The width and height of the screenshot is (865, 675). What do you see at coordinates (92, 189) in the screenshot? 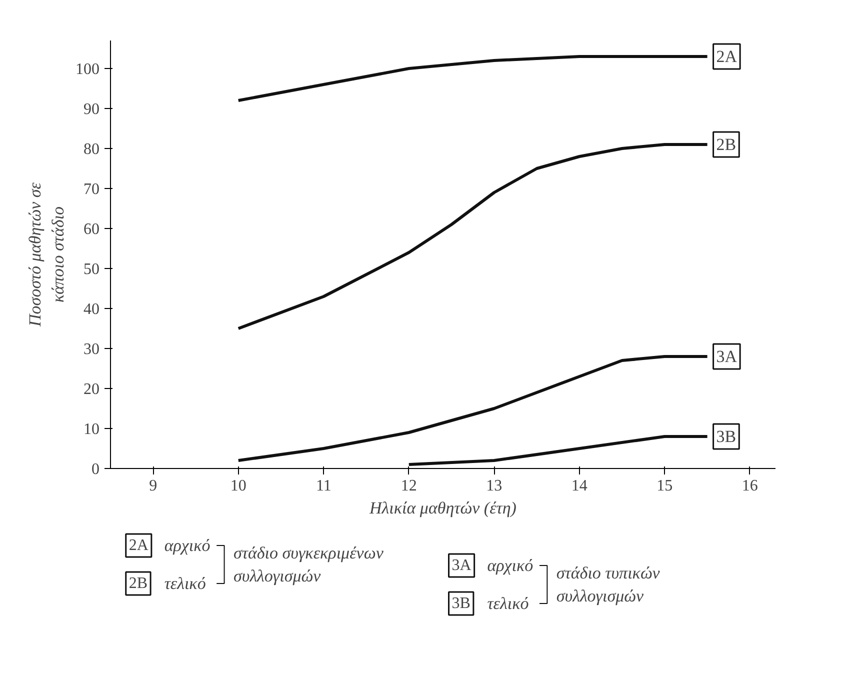
I see `y-tick-label: 70` at bounding box center [92, 189].